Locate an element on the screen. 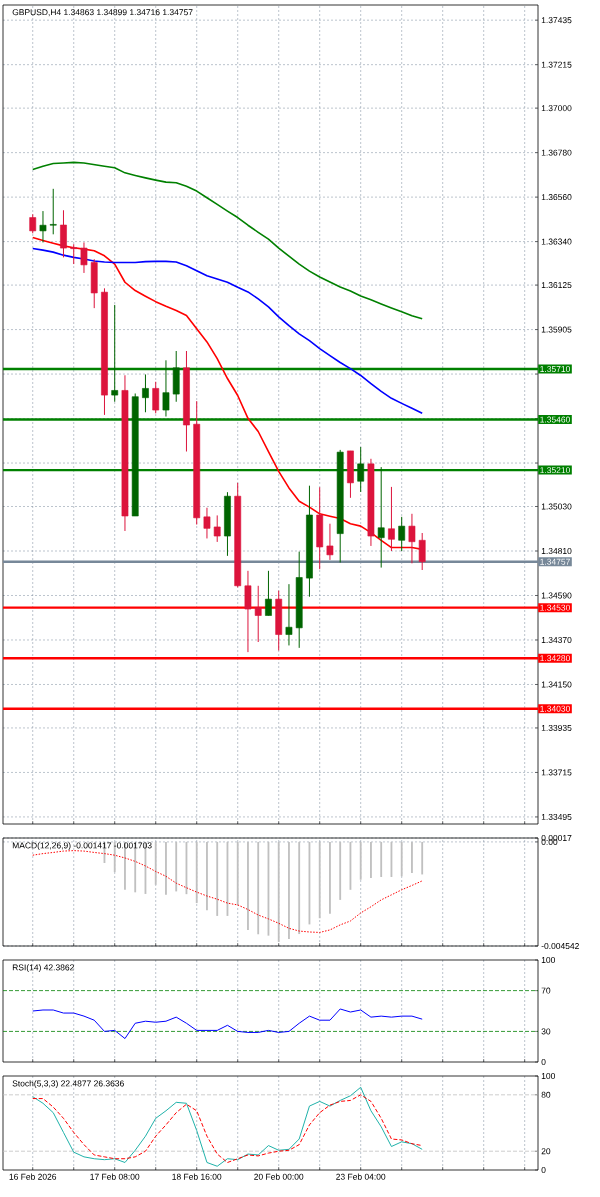 The image size is (600, 1197). y-tick-label: 1.34810 is located at coordinates (556, 551).